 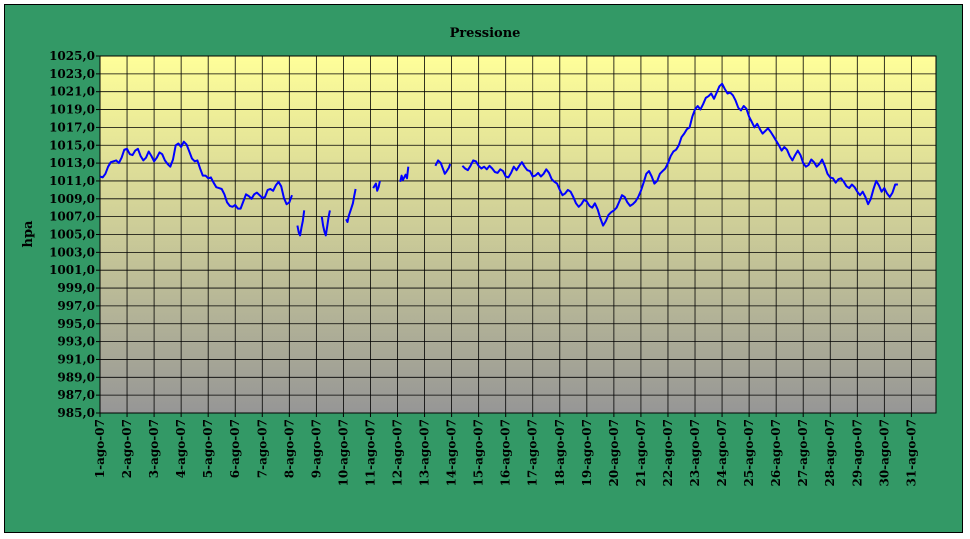 What do you see at coordinates (76, 306) in the screenshot?
I see `y-tick-label: 997,0` at bounding box center [76, 306].